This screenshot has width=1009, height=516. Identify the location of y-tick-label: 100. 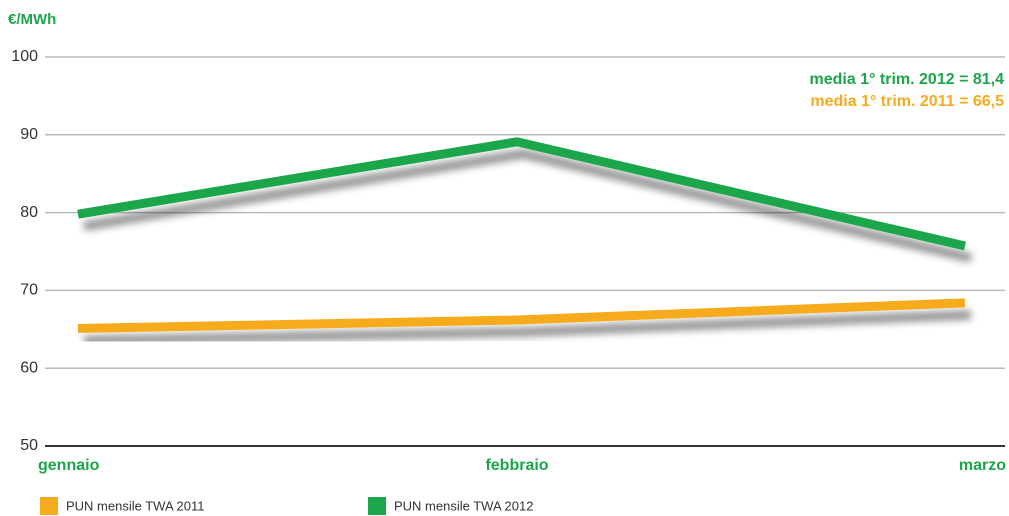
(24, 56).